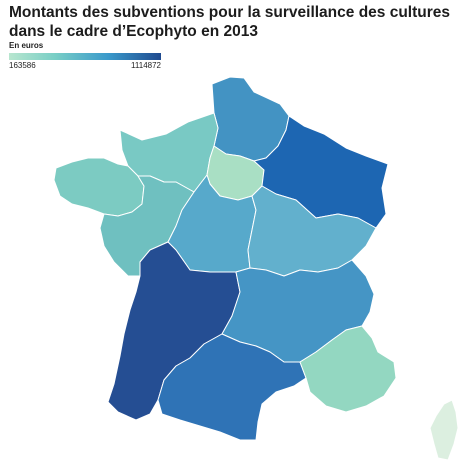 Image resolution: width=467 pixels, height=463 pixels. Describe the element at coordinates (85, 56) in the screenshot. I see `legend-gradient-bar` at that location.